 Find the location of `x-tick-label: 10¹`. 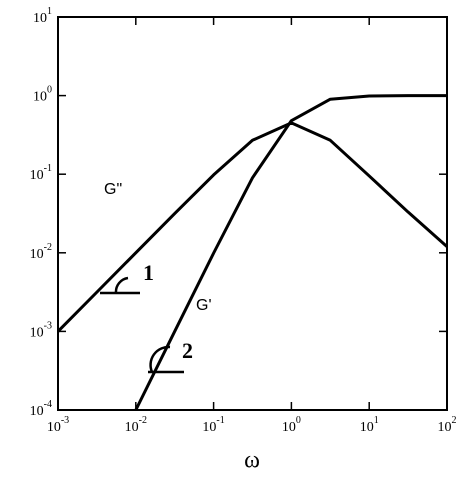

x-tick-label: 10¹ is located at coordinates (369, 425).